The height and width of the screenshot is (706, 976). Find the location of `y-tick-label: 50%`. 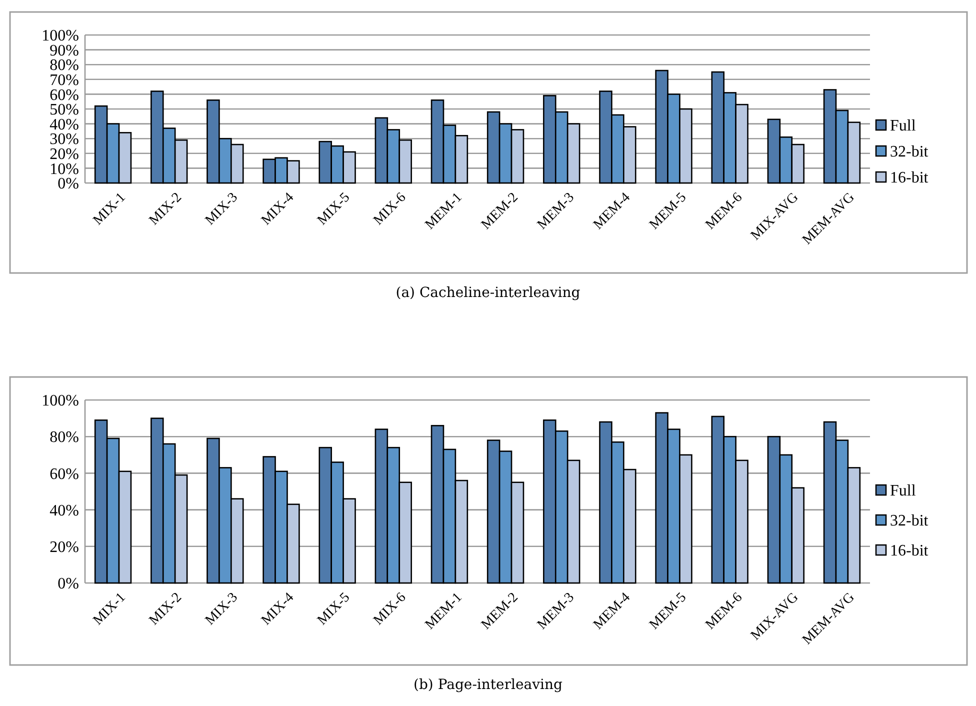

y-tick-label: 50% is located at coordinates (64, 110).